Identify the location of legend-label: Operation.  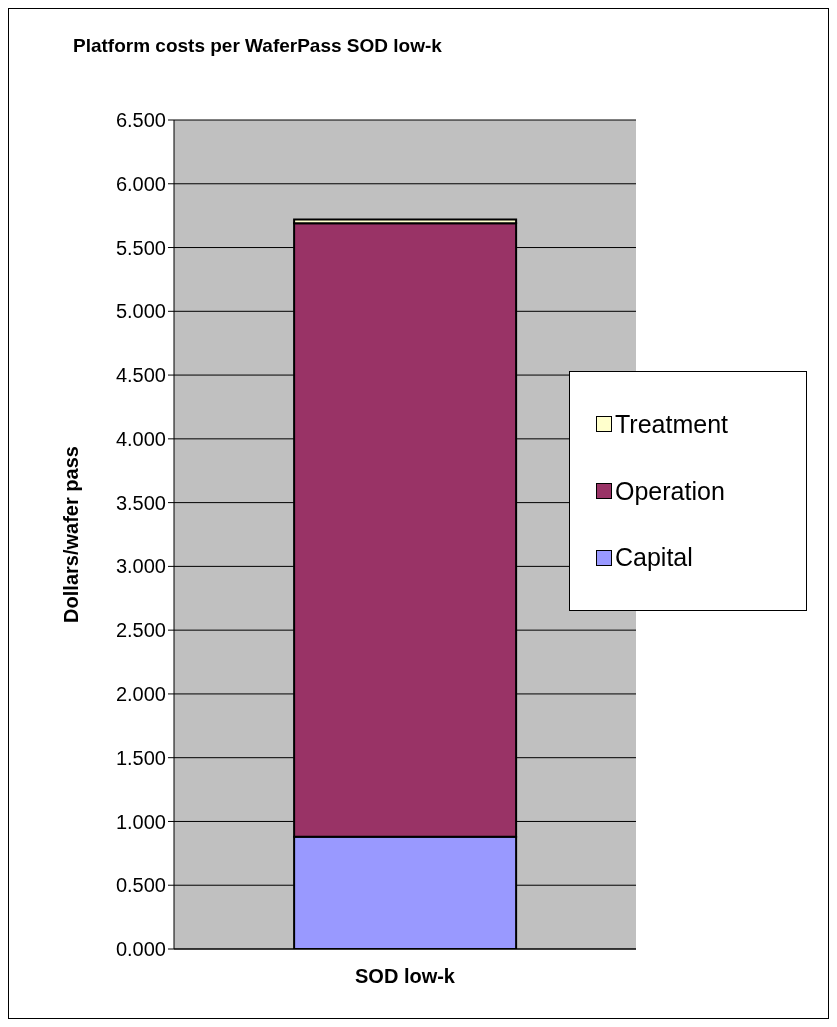
(670, 491).